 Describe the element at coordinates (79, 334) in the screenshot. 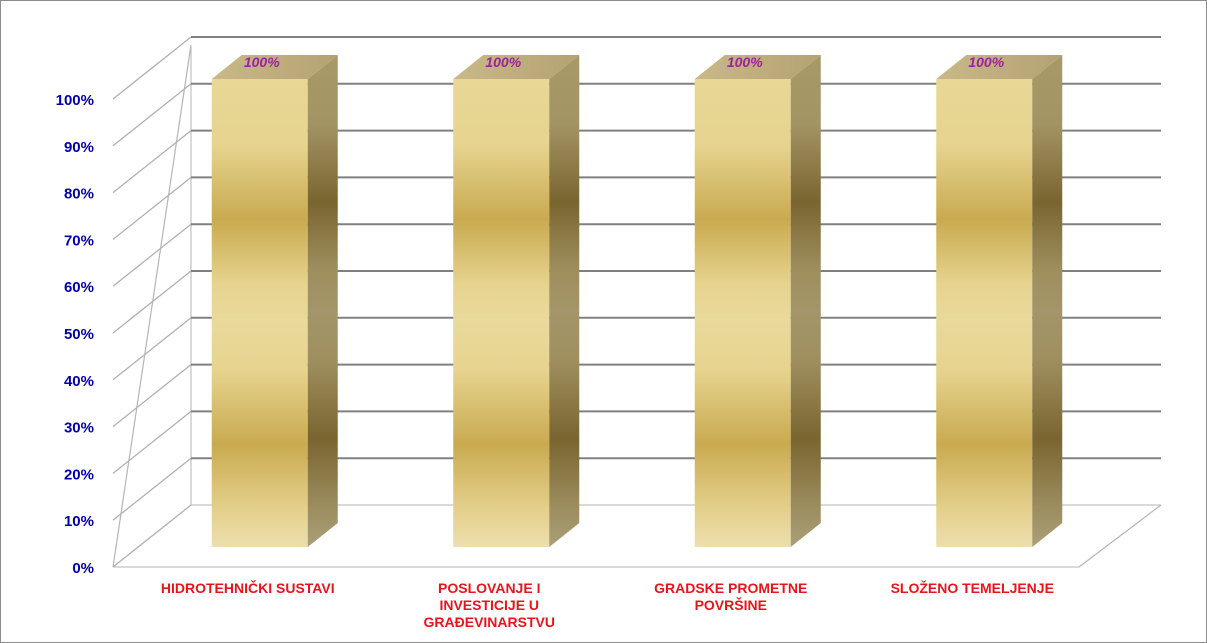

I see `y-tick-label-5: 50%` at that location.